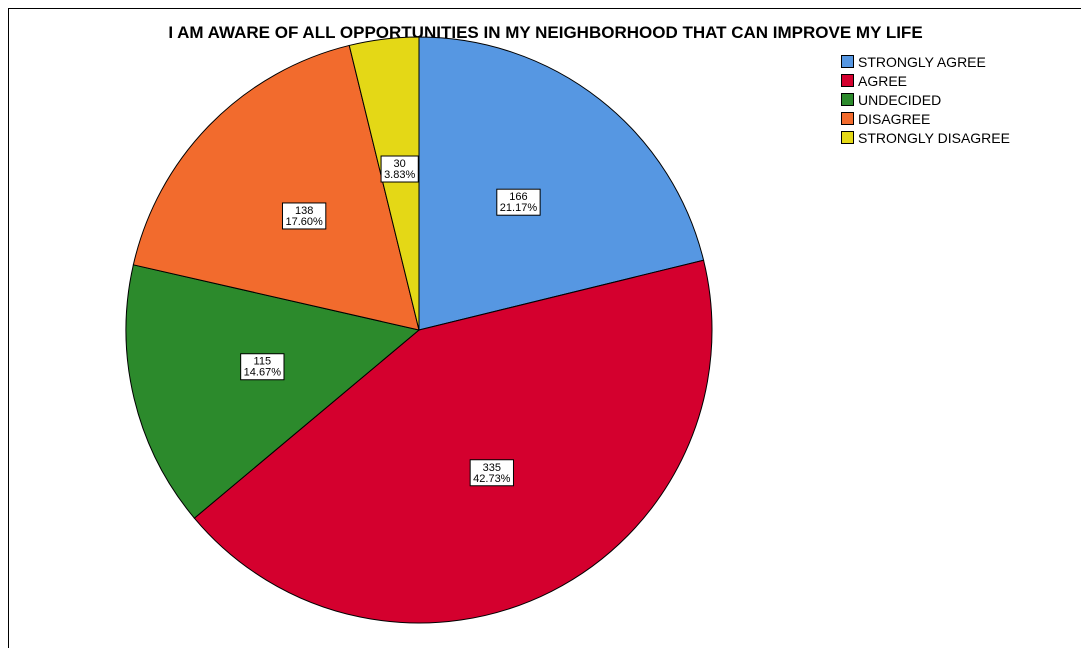 Image resolution: width=1081 pixels, height=649 pixels. I want to click on pie-slice-strongly-disagree, so click(384, 183).